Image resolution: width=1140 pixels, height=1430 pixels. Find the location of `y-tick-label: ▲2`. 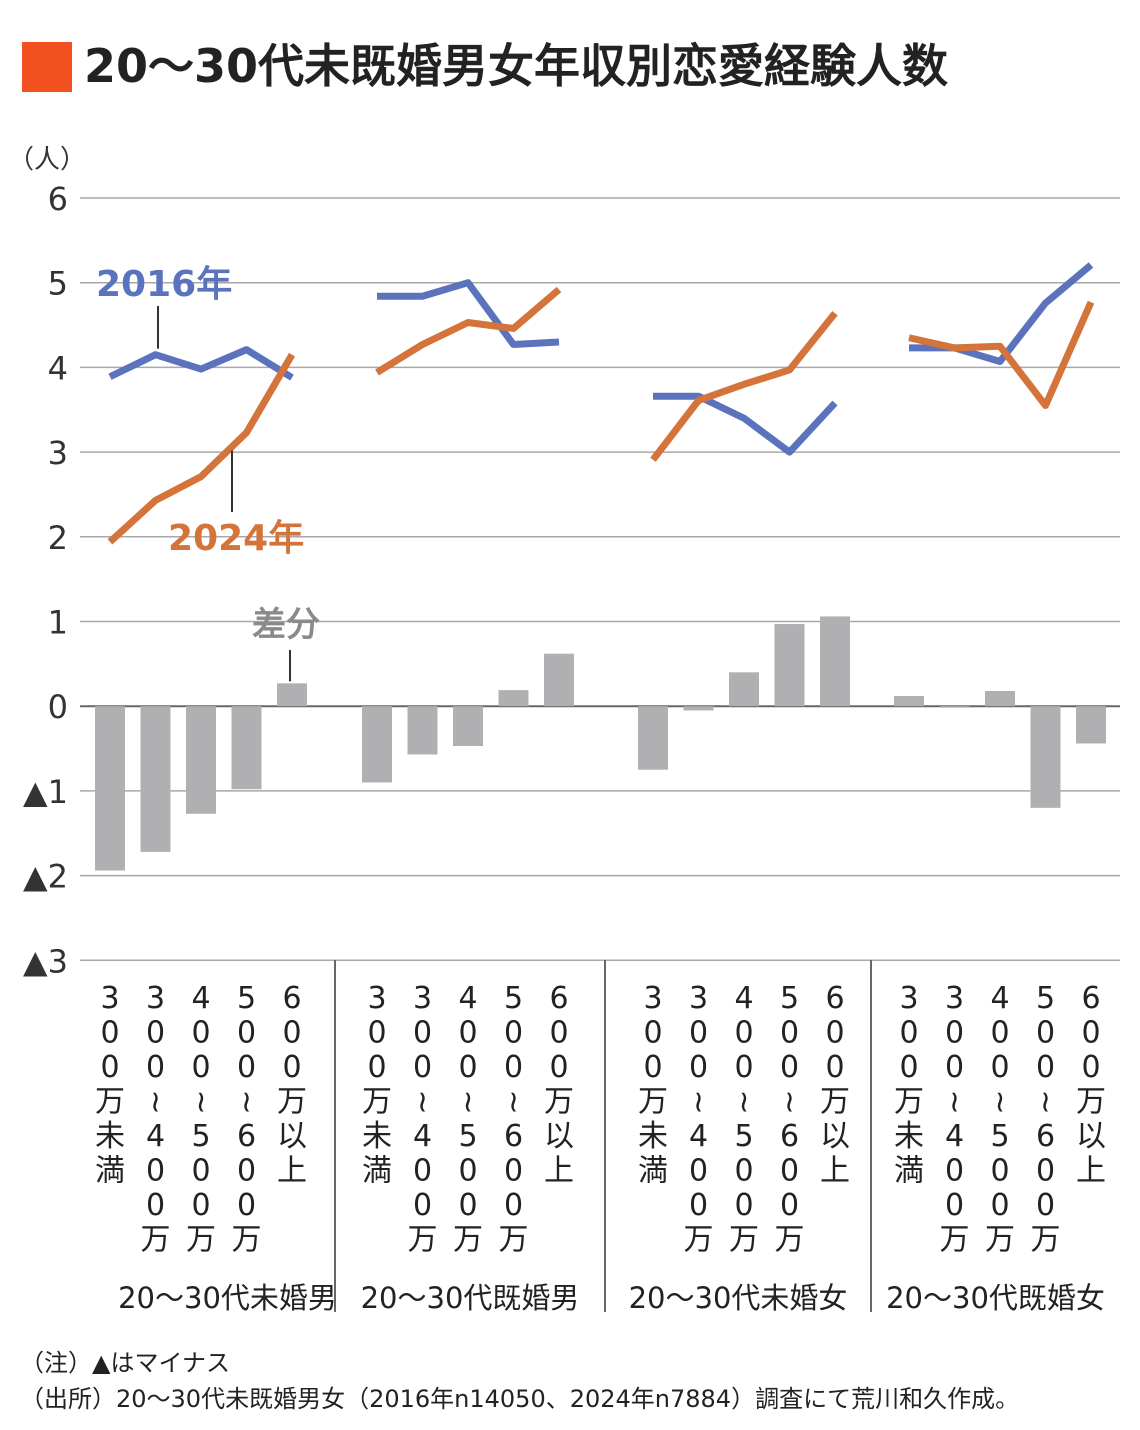

y-tick-label: ▲2 is located at coordinates (45, 877).